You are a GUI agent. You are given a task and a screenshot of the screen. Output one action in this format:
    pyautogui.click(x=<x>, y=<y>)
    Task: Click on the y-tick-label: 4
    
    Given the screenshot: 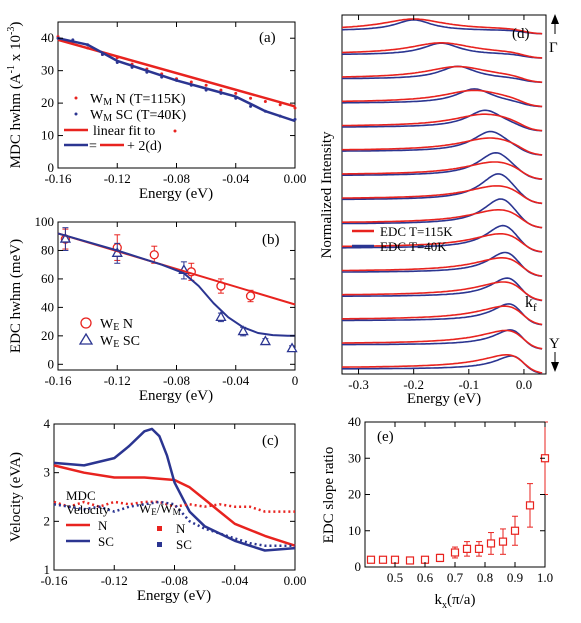 What is the action you would take?
    pyautogui.click(x=47, y=423)
    